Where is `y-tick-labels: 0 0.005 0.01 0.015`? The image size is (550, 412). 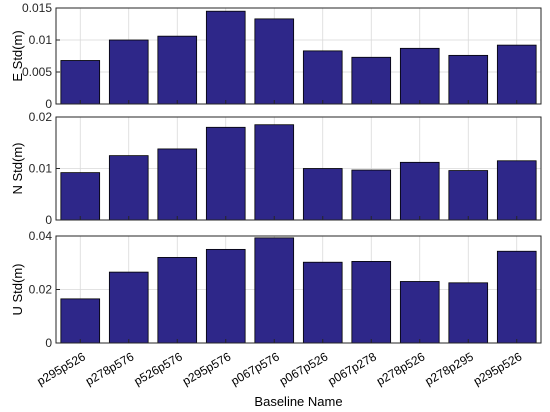 y-tick-labels: 0 0.005 0.01 0.015 is located at coordinates (41, 56).